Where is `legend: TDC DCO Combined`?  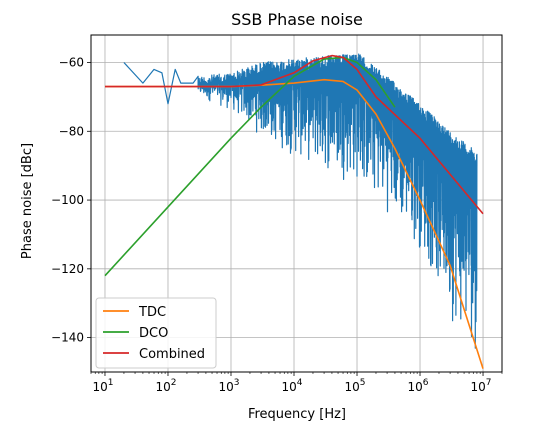
legend: TDC DCO Combined is located at coordinates (156, 333).